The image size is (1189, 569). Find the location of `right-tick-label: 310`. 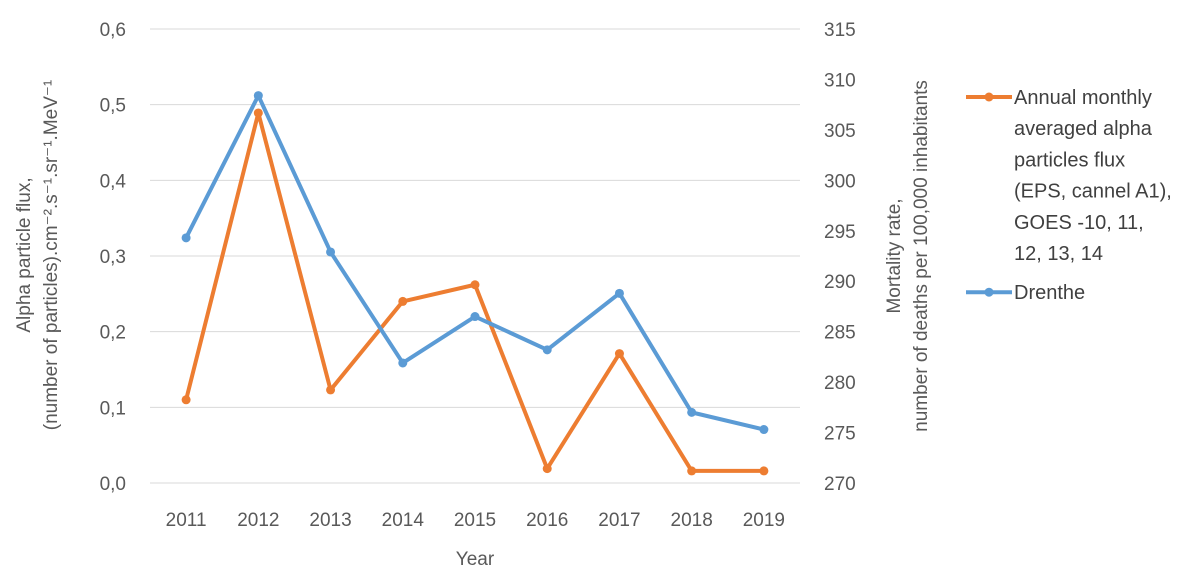

right-tick-label: 310 is located at coordinates (840, 80).